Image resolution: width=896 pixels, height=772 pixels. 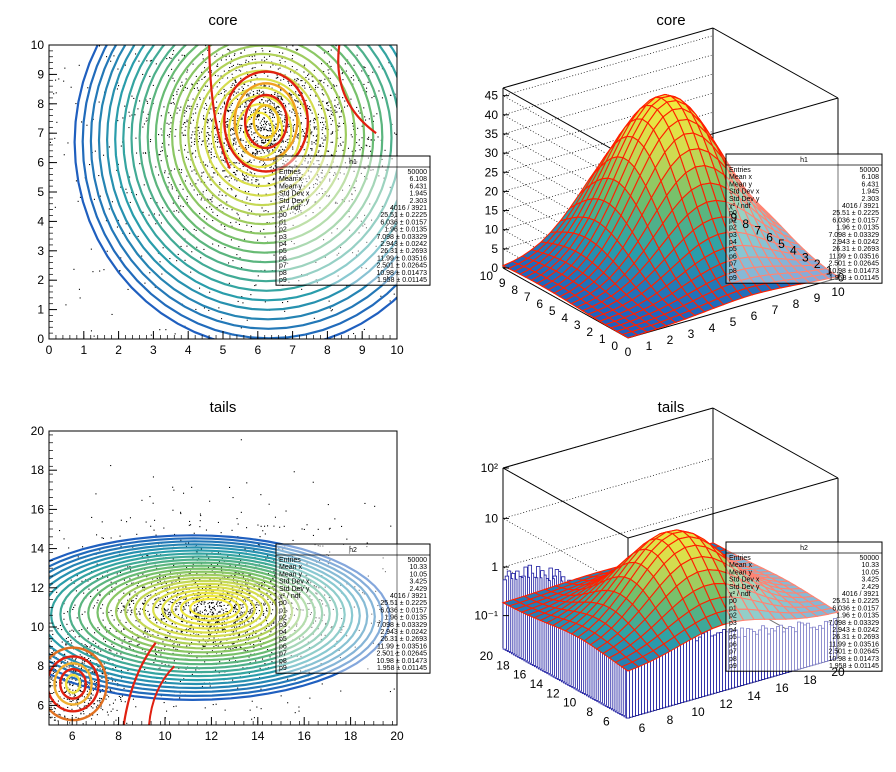 I want to click on fit-contour-line, so click(x=266, y=121).